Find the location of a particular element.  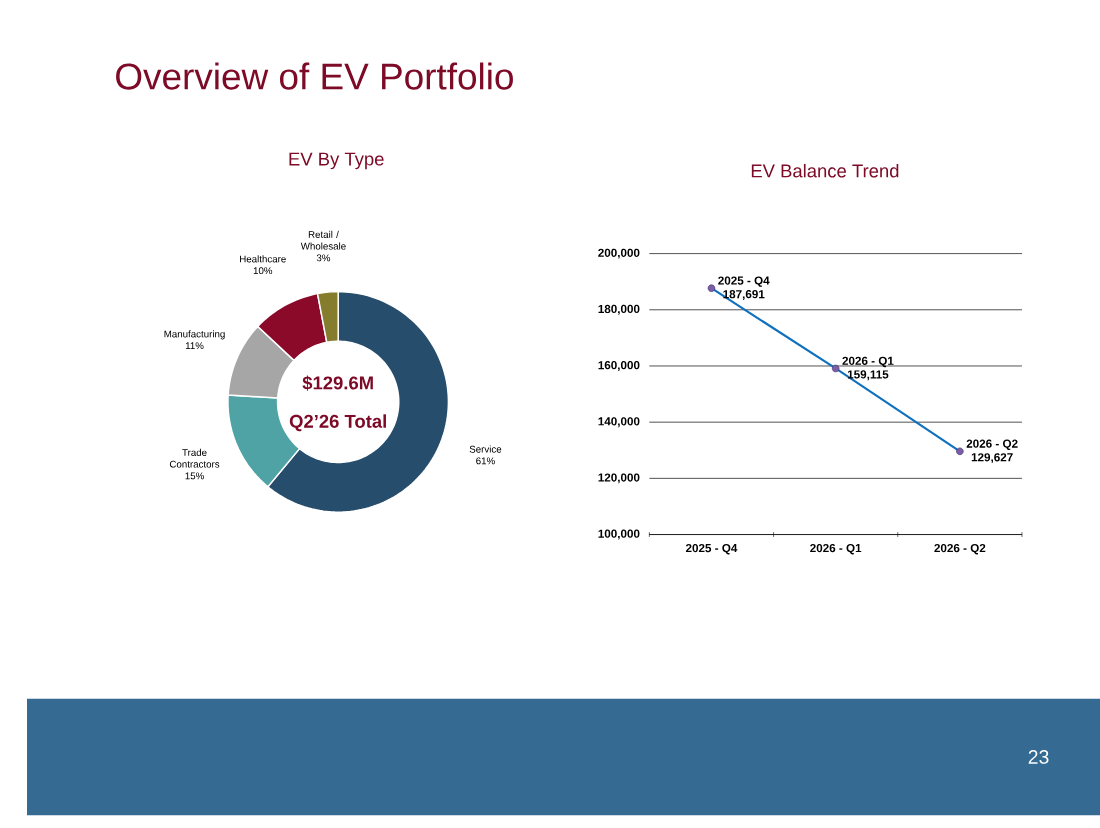

data-label: 187,691 is located at coordinates (744, 294).